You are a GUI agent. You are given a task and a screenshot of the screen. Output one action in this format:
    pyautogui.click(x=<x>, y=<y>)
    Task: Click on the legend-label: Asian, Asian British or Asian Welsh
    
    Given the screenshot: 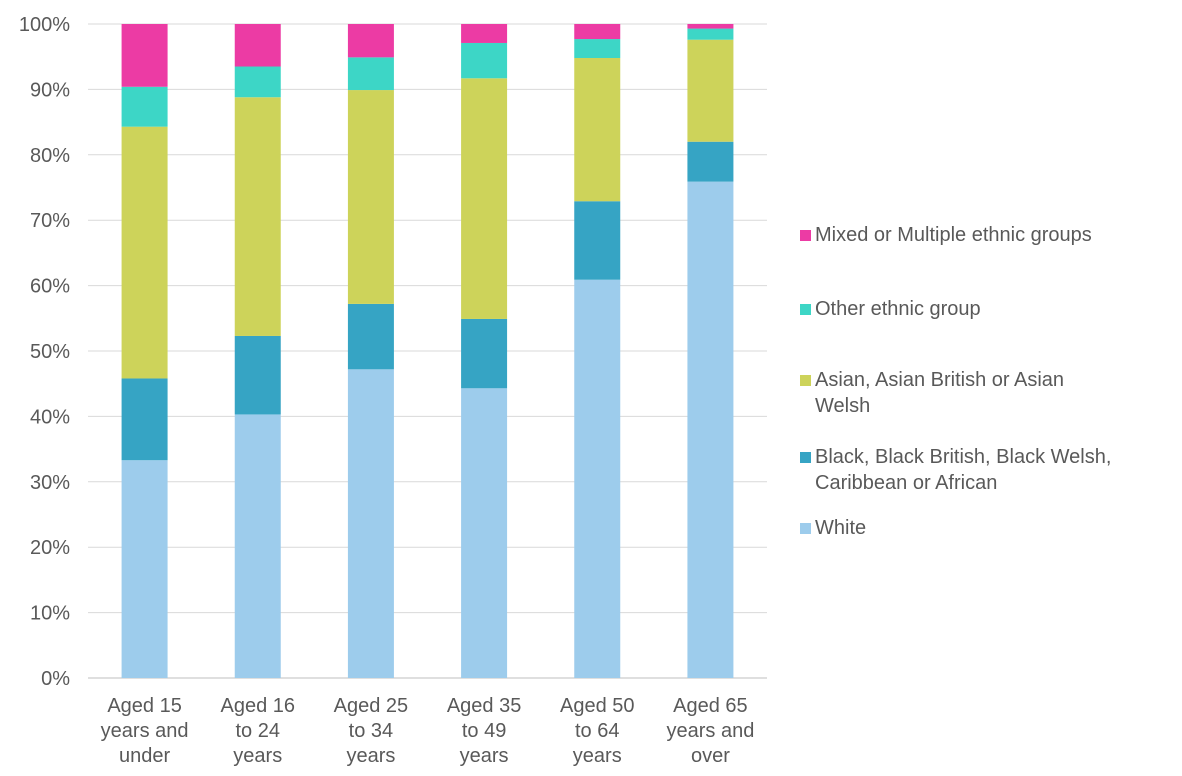 What is the action you would take?
    pyautogui.click(x=940, y=393)
    